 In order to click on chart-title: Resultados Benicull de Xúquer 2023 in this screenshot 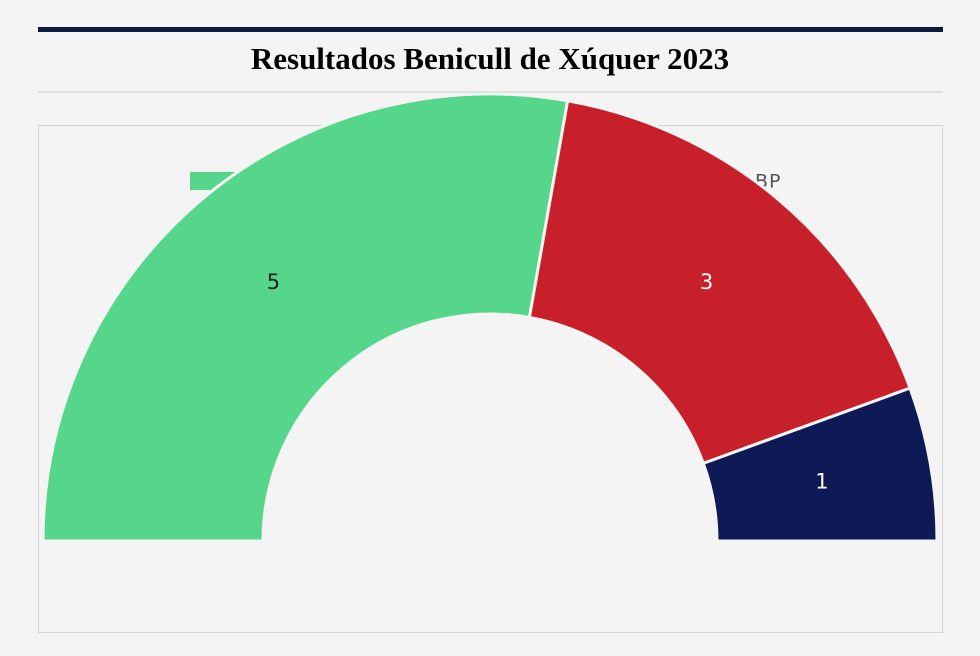, I will do `click(490, 58)`.